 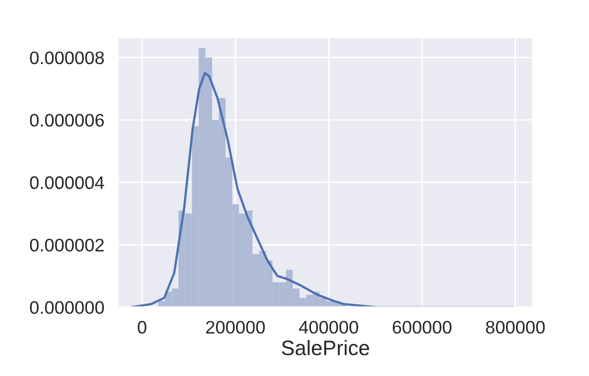 I want to click on x-tick-label: 0, so click(x=142, y=327).